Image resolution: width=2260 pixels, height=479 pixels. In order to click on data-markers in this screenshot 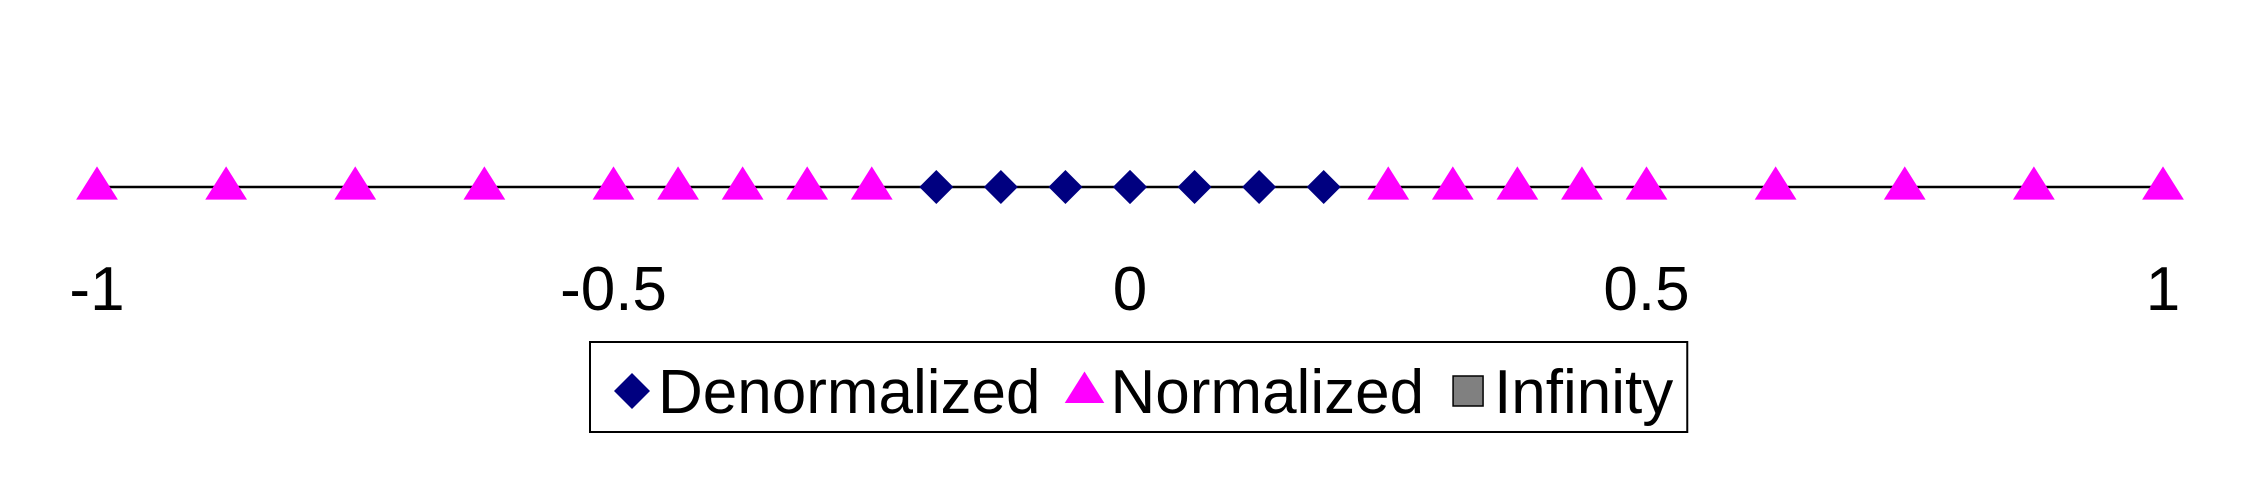, I will do `click(1130, 185)`.